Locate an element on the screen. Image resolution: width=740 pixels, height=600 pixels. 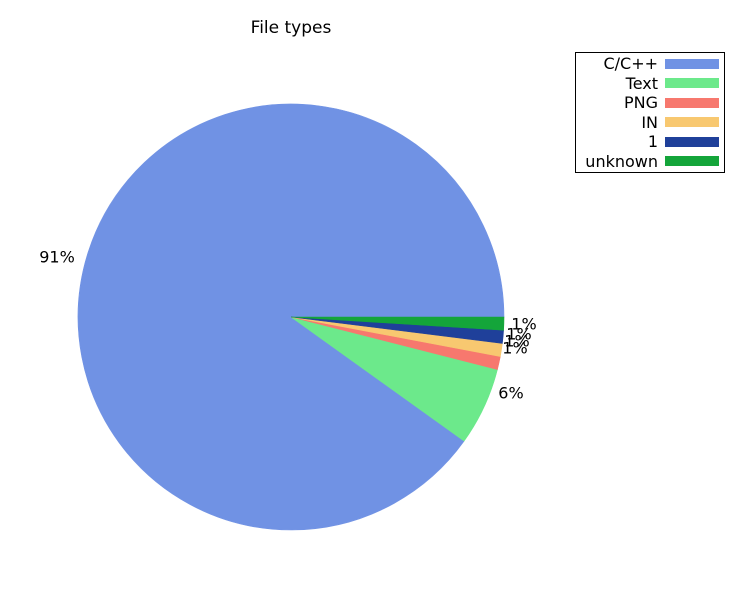
legend-row: IN is located at coordinates (650, 122).